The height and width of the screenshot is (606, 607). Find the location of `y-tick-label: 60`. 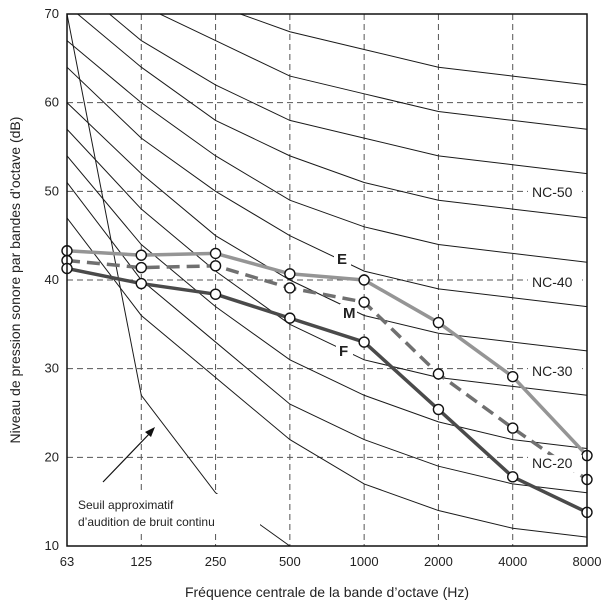

y-tick-label: 60 is located at coordinates (52, 102).